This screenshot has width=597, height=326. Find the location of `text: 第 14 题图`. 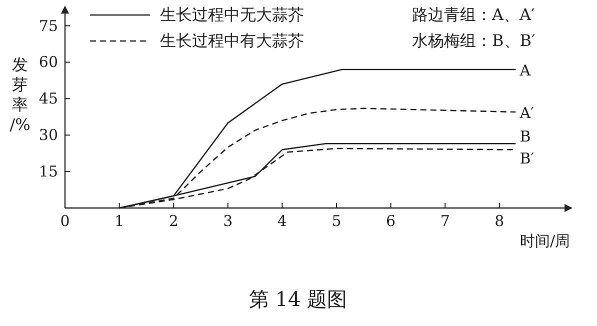

text: 第 14 题图 is located at coordinates (298, 299).